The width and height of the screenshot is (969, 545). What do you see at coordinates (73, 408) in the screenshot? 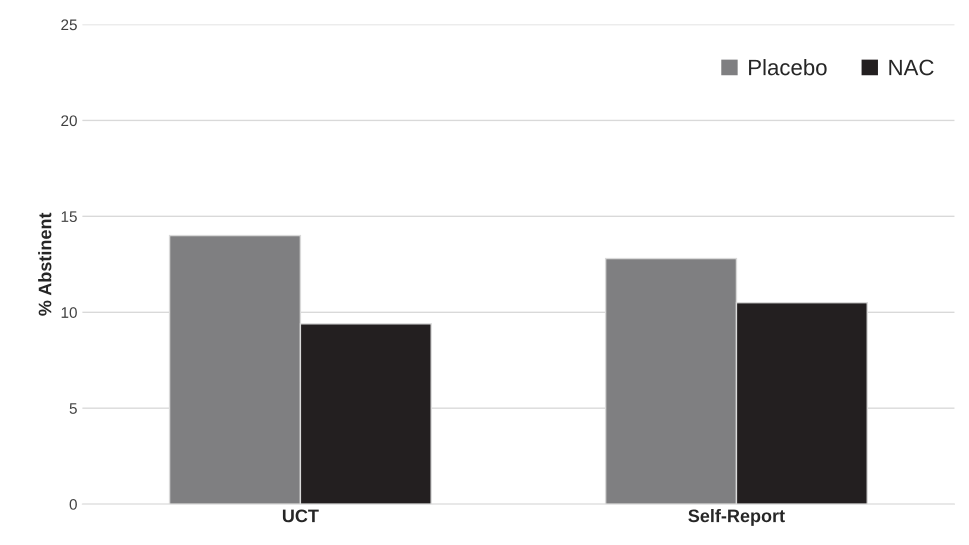
I see `y-tick-label: 5` at bounding box center [73, 408].